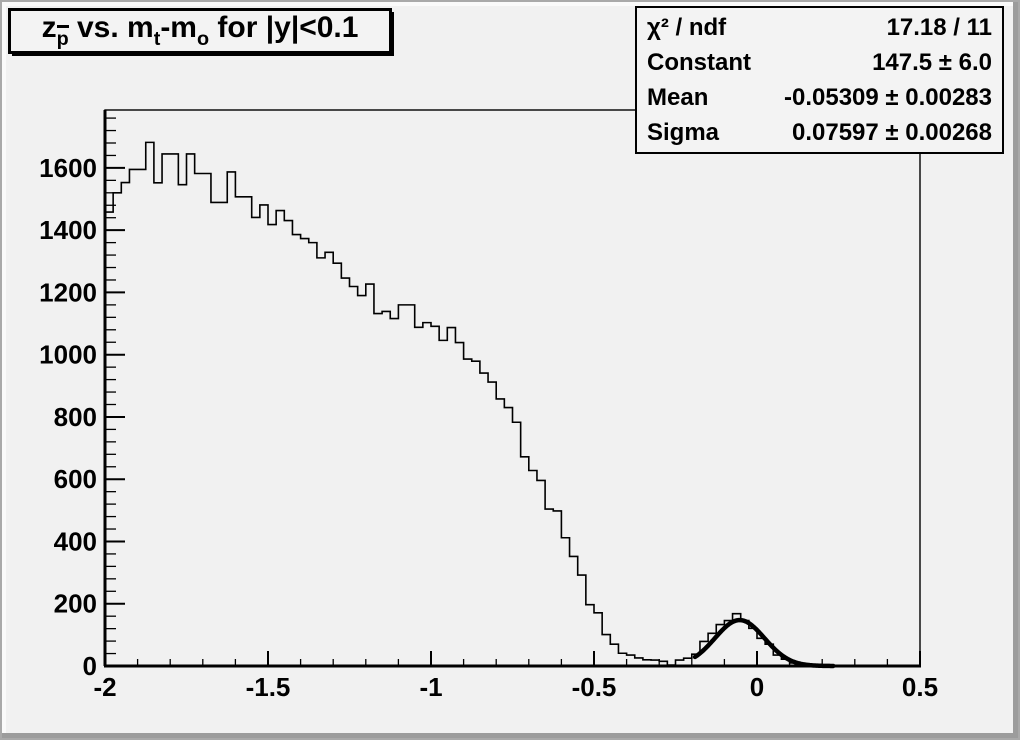 The image size is (1020, 740). Describe the element at coordinates (75, 541) in the screenshot. I see `y-tick-label: 400` at that location.